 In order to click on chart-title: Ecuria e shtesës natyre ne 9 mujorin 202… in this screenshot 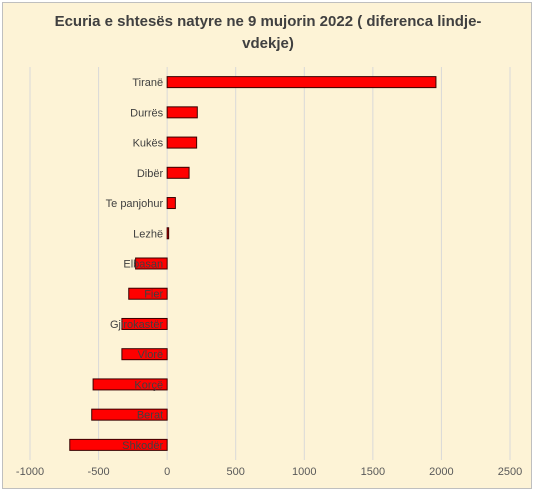, I will do `click(268, 32)`.